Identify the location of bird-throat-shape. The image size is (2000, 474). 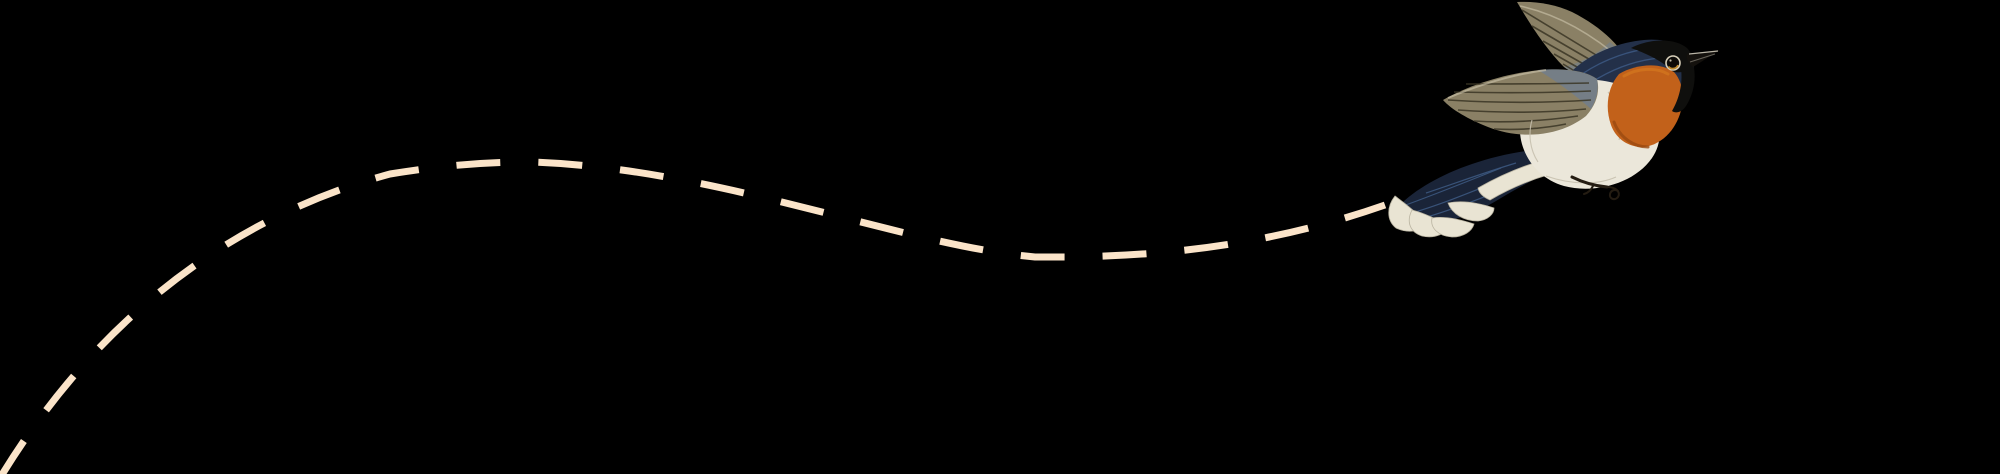
(1645, 106).